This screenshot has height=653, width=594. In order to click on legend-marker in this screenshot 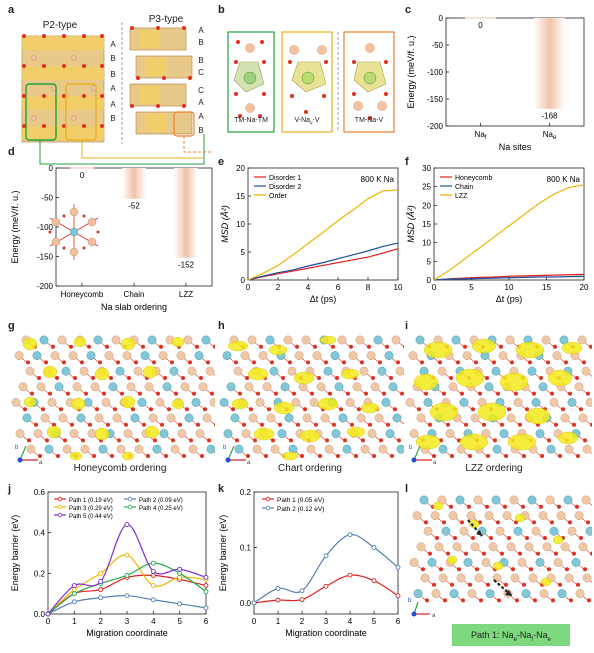, I will do `click(130, 499)`.